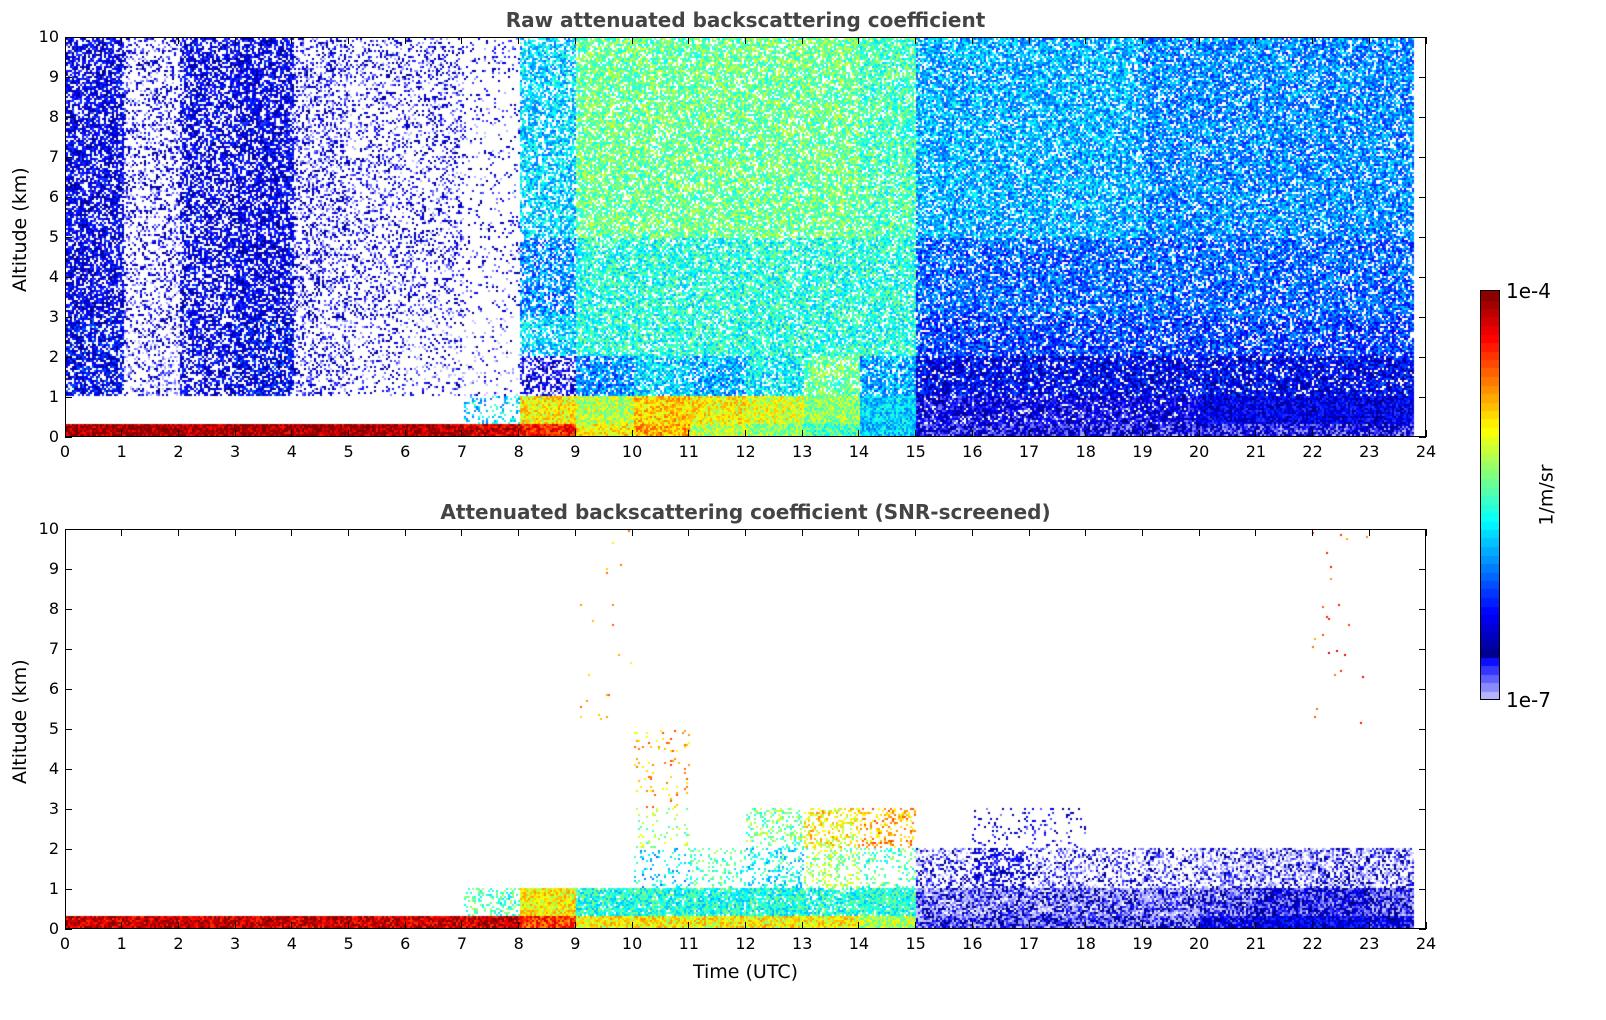 This screenshot has height=1020, width=1606. What do you see at coordinates (53, 608) in the screenshot?
I see `y-tick-label: 8` at bounding box center [53, 608].